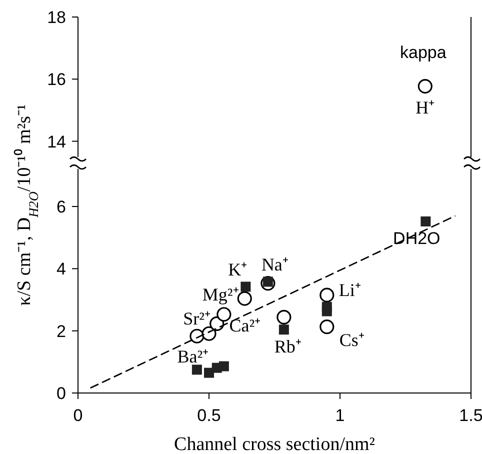  What do you see at coordinates (197, 318) in the screenshot?
I see `annotation: Sr²⁺` at bounding box center [197, 318].